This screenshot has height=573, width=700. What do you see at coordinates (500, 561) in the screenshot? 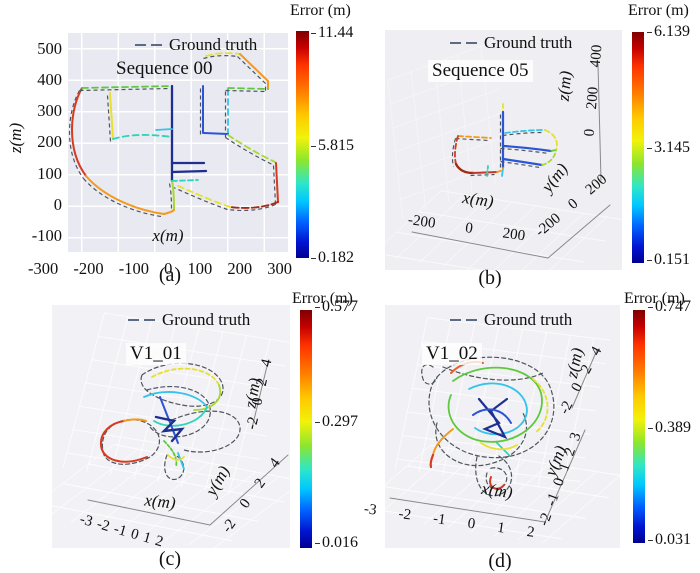
I see `caption-d: (d)` at bounding box center [500, 561].